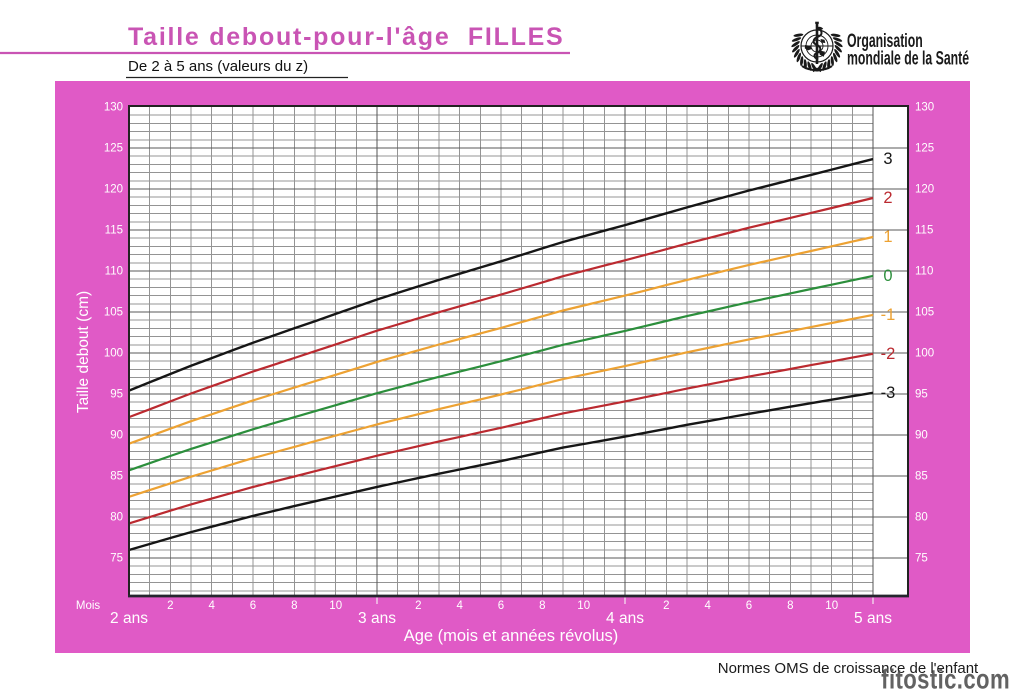 The image size is (1024, 699). Describe the element at coordinates (625, 618) in the screenshot. I see `svg-text: 4 ans` at that location.